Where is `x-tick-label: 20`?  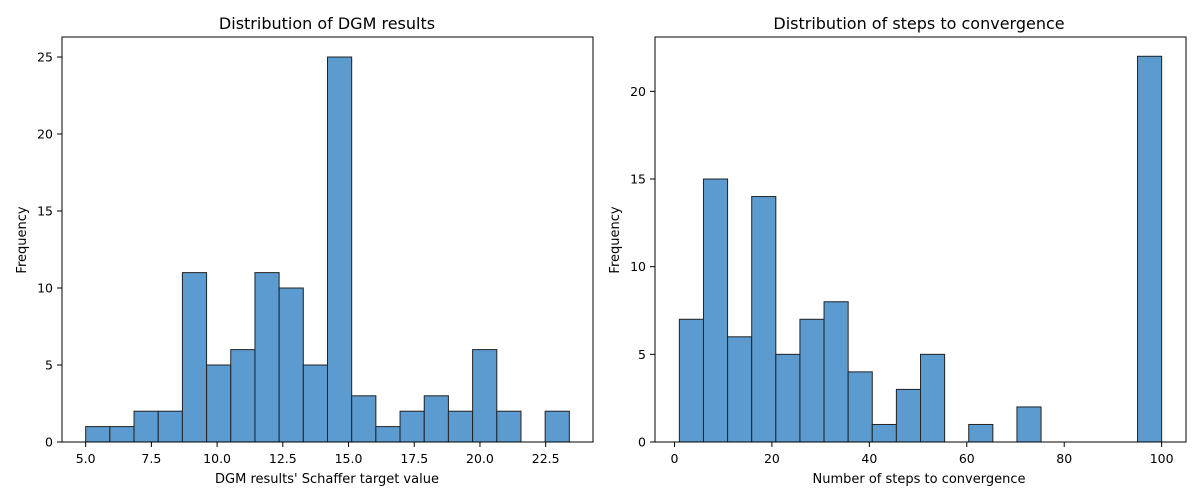
x-tick-label: 20 is located at coordinates (772, 458).